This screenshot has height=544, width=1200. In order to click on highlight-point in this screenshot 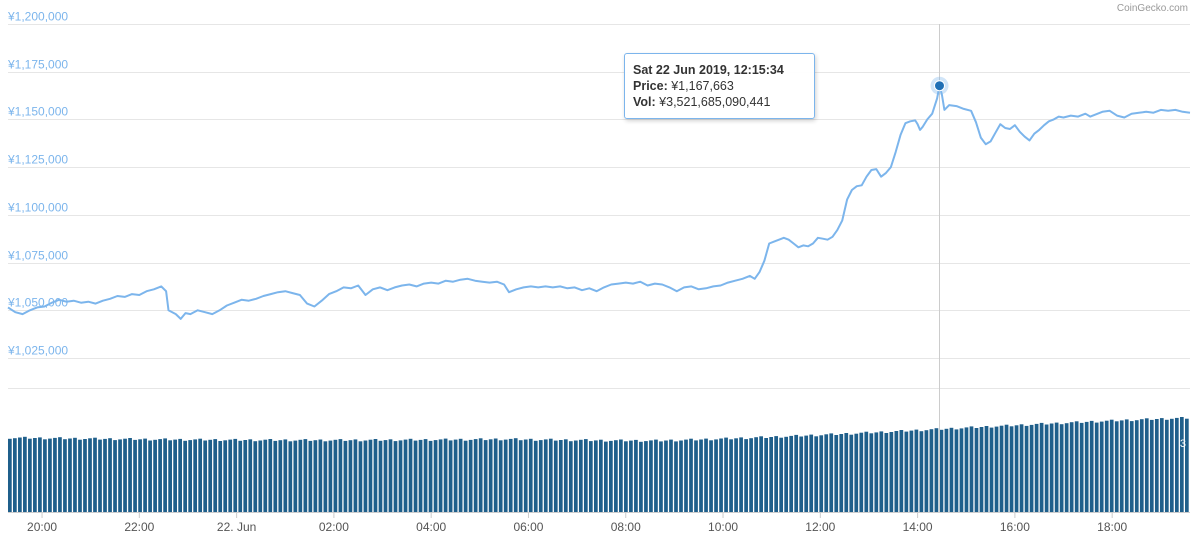, I will do `click(939, 86)`.